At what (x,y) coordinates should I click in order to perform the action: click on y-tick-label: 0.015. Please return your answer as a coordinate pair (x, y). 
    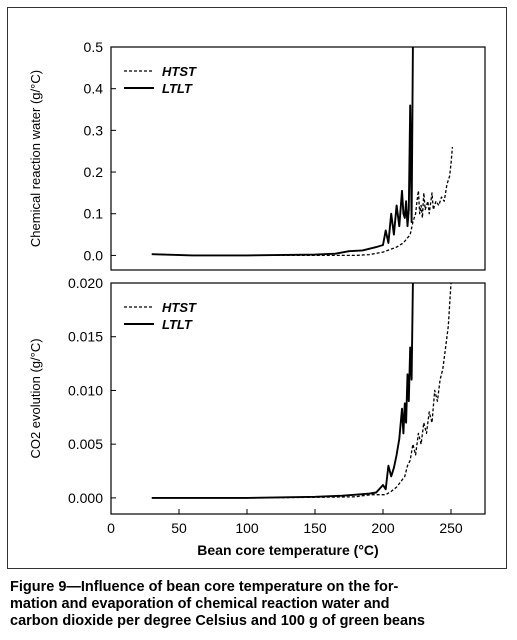
    Looking at the image, I should click on (85, 337).